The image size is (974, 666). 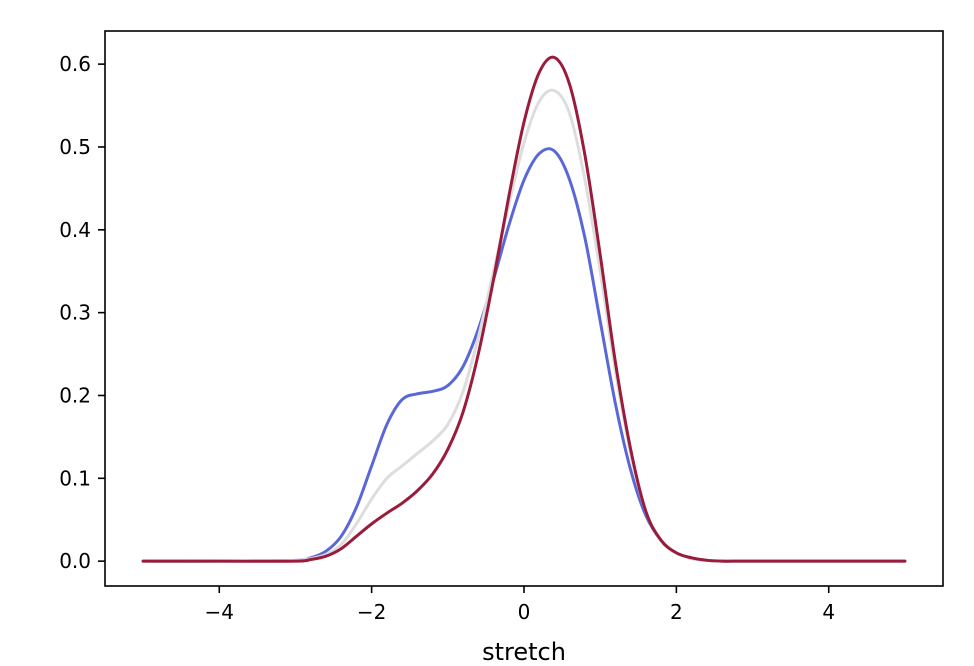 I want to click on y-tick-label: 0.3, so click(x=75, y=313).